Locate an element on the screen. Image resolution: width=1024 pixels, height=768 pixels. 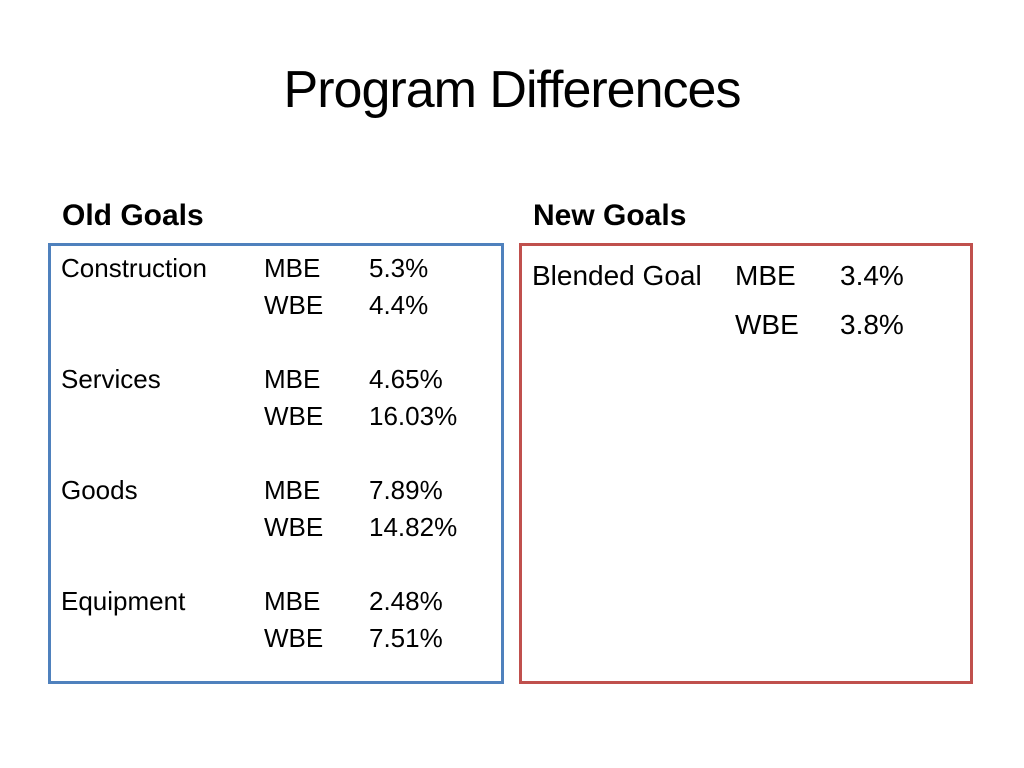
old-goals-heading: Old Goals is located at coordinates (133, 215).